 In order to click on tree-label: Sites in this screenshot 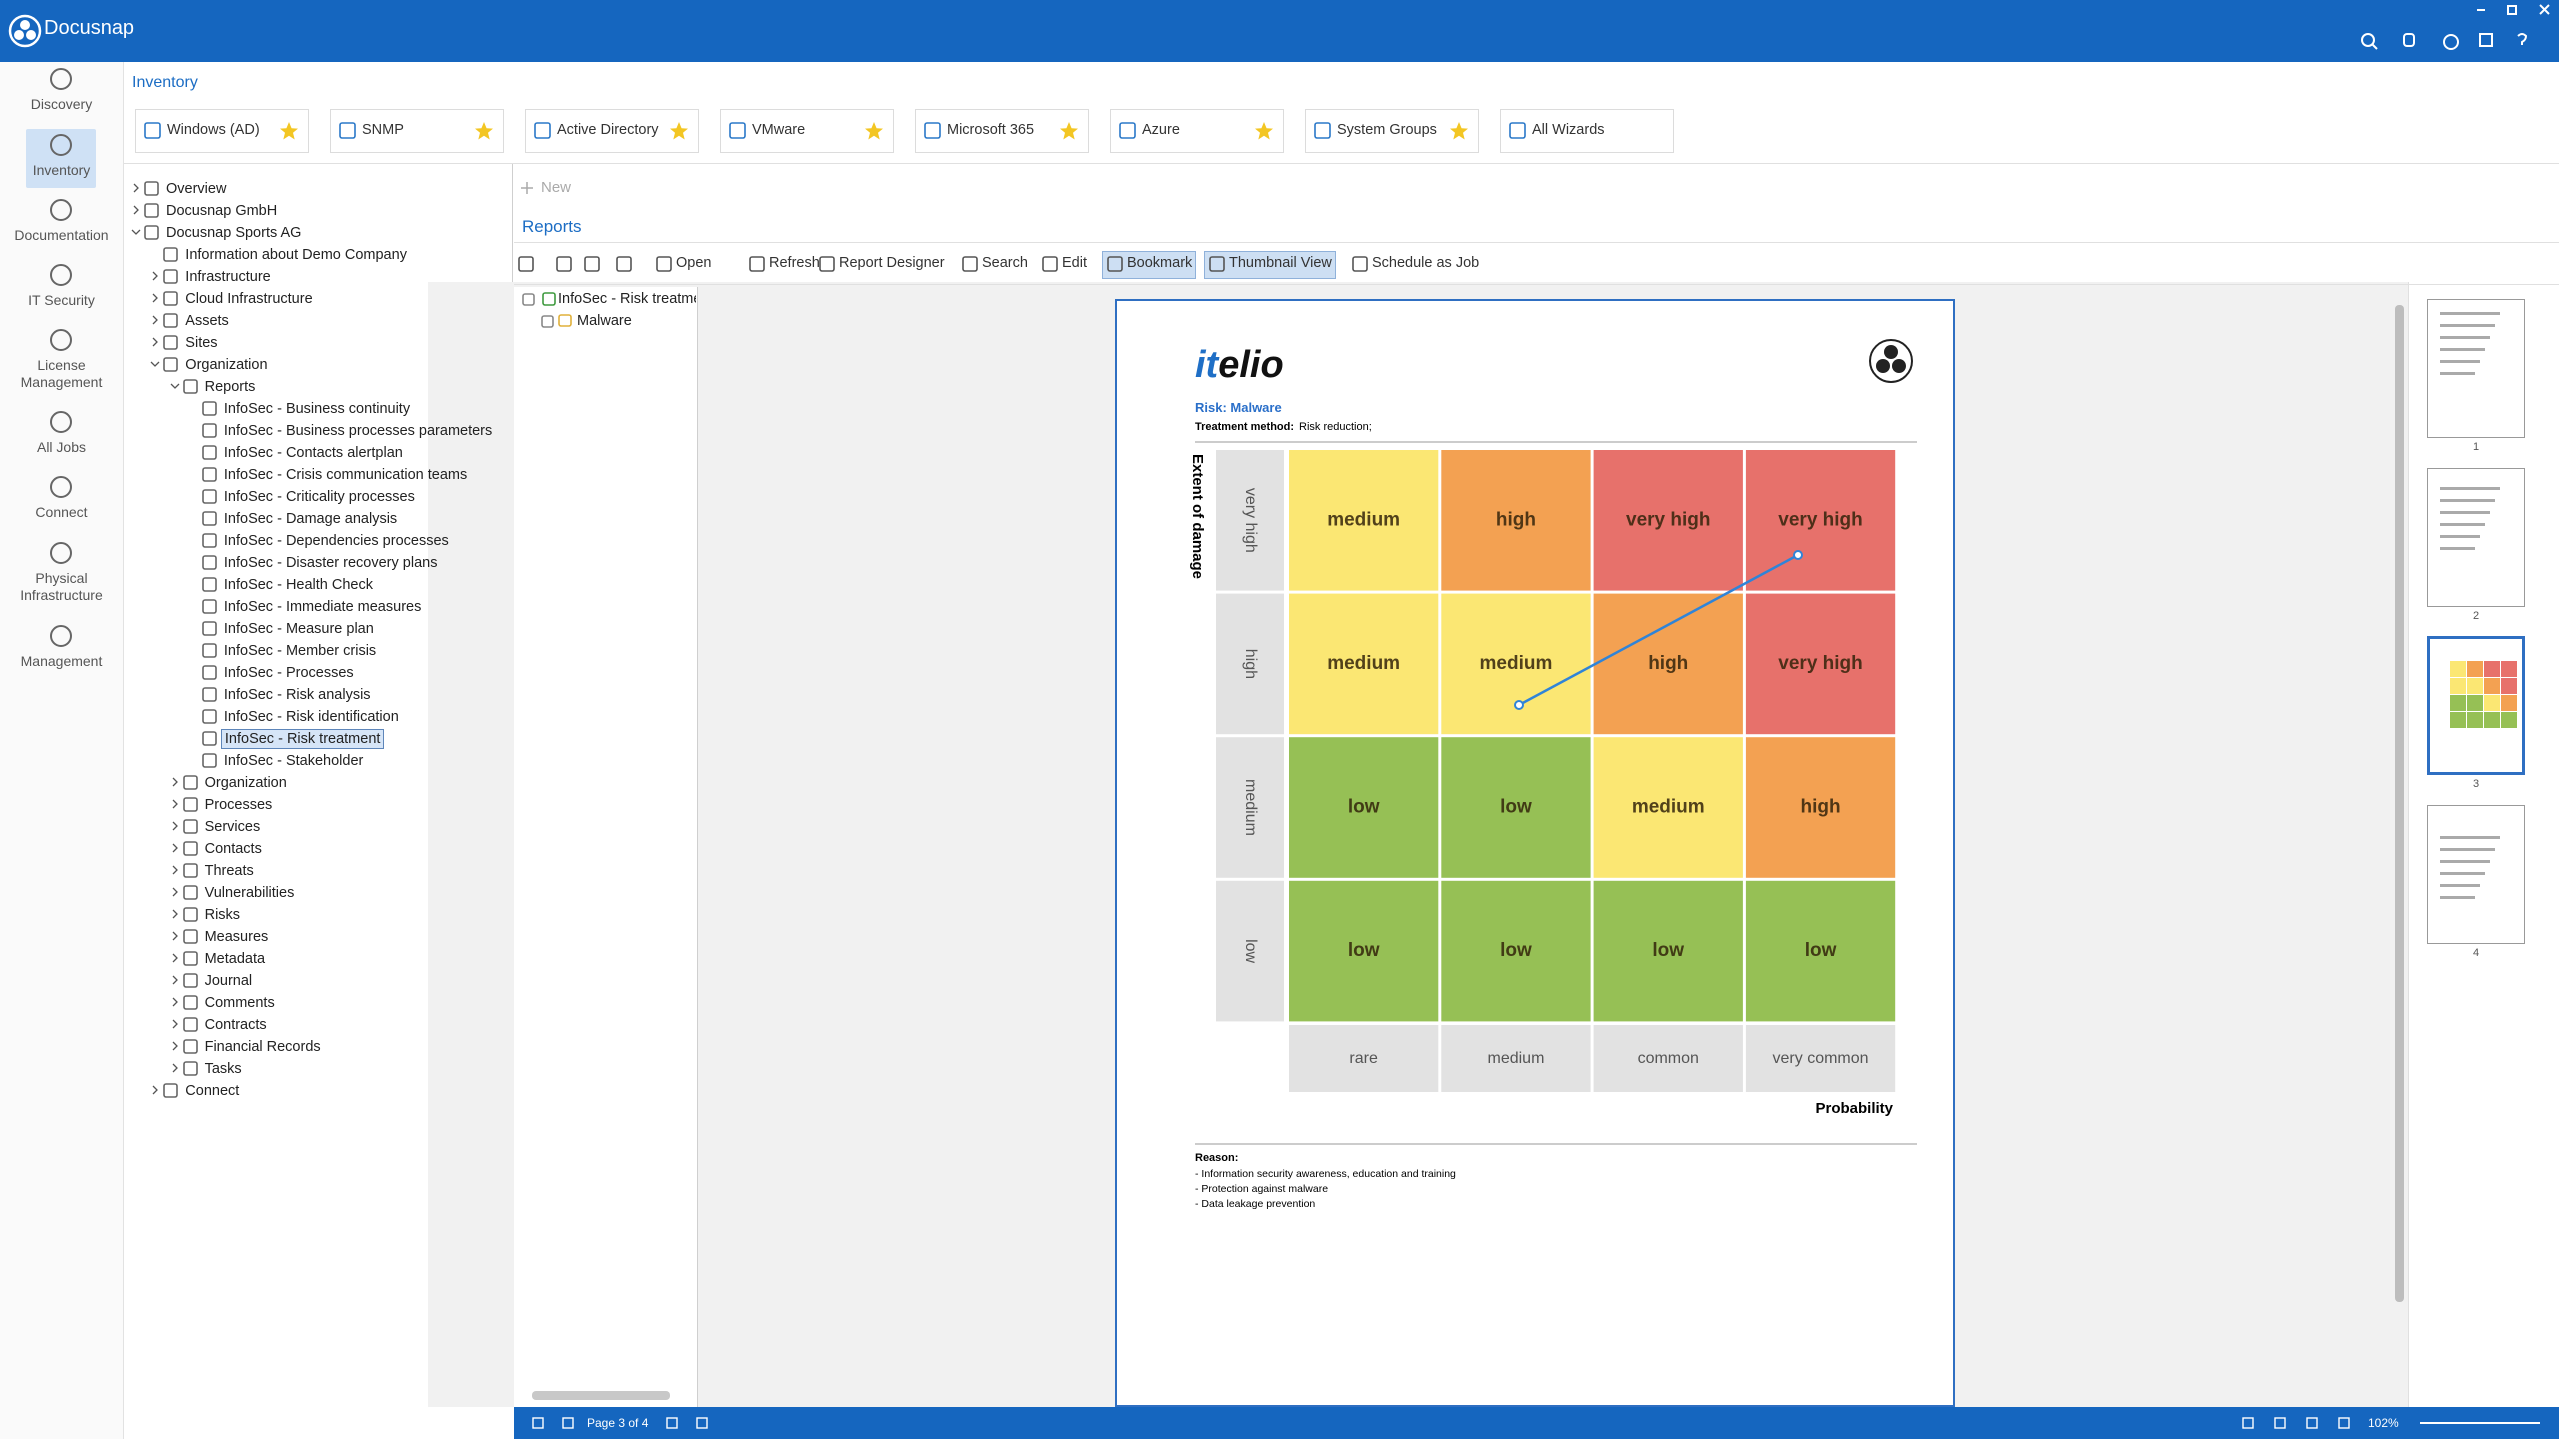, I will do `click(201, 343)`.